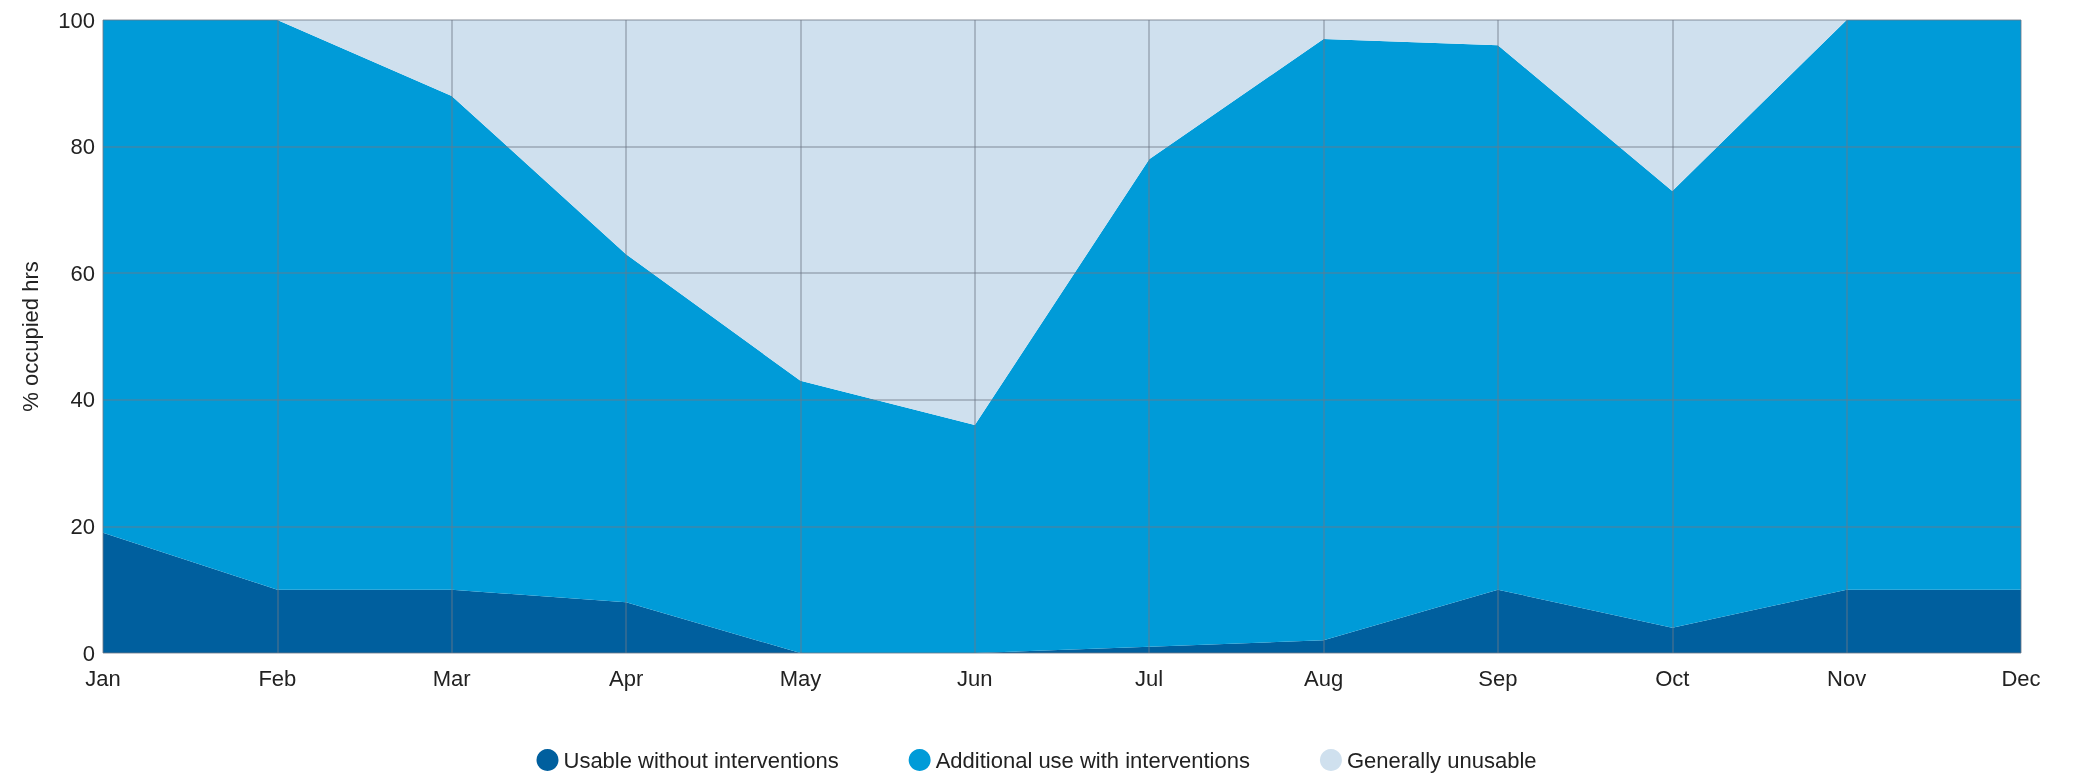 The image size is (2073, 778). What do you see at coordinates (277, 678) in the screenshot?
I see `x-tick-label: Feb` at bounding box center [277, 678].